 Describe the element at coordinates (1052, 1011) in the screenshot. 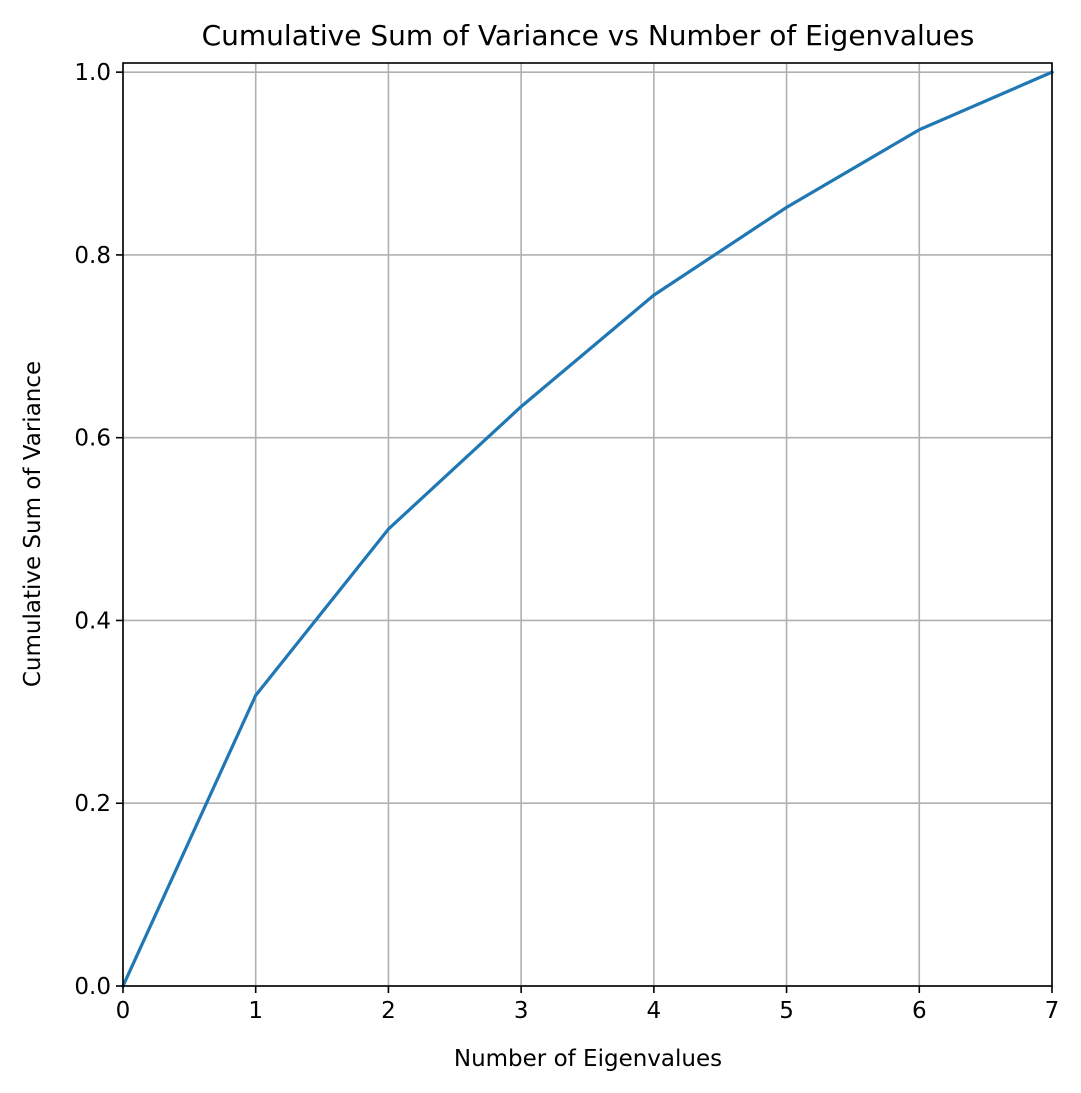

I see `x-tick-label: 7` at that location.